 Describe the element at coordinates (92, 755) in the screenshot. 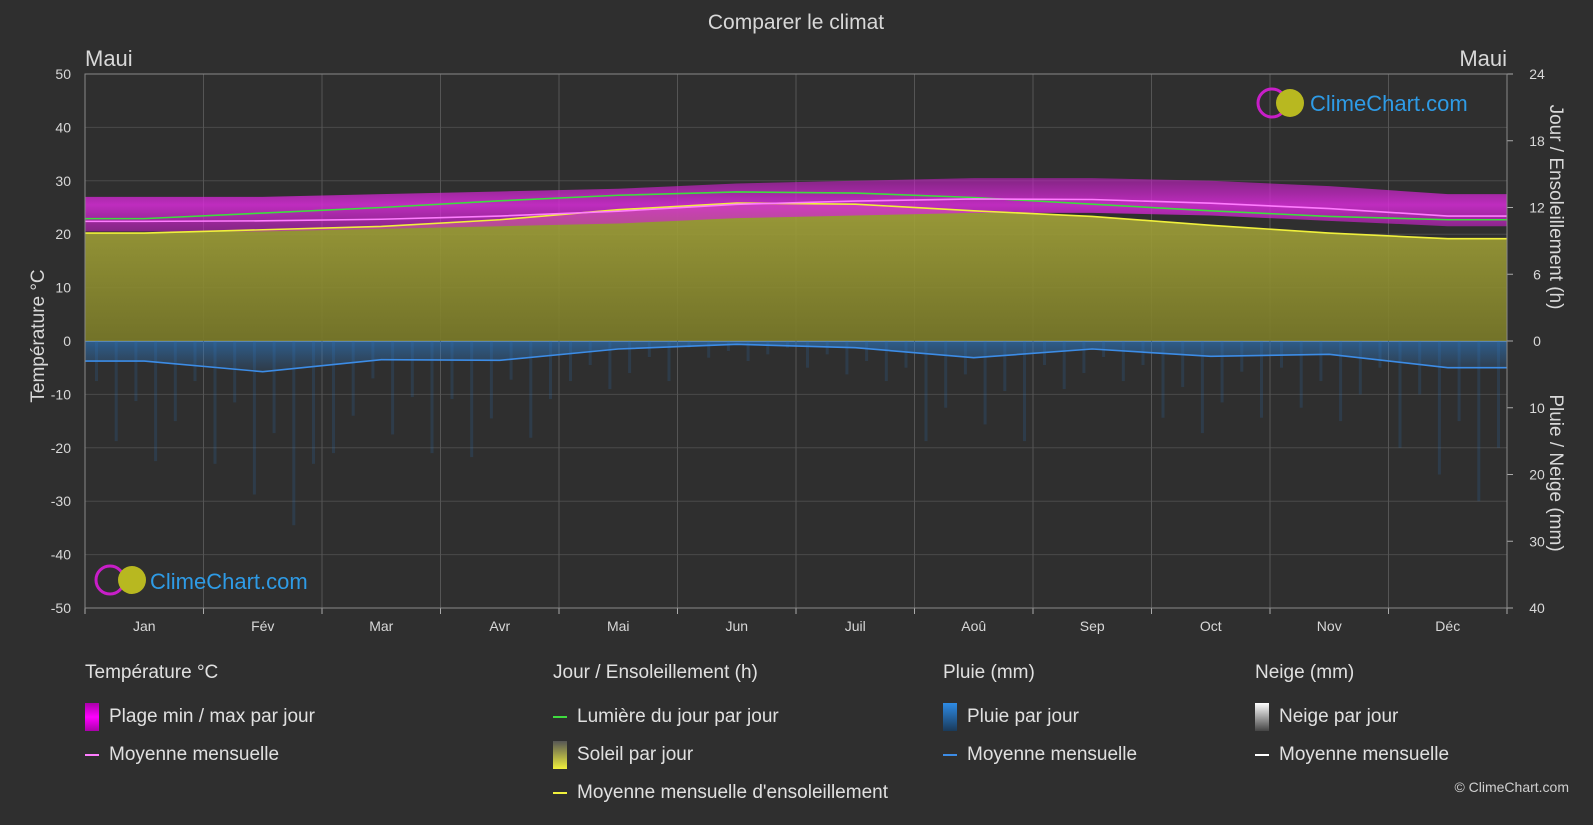

I see `temp-mean-line` at that location.